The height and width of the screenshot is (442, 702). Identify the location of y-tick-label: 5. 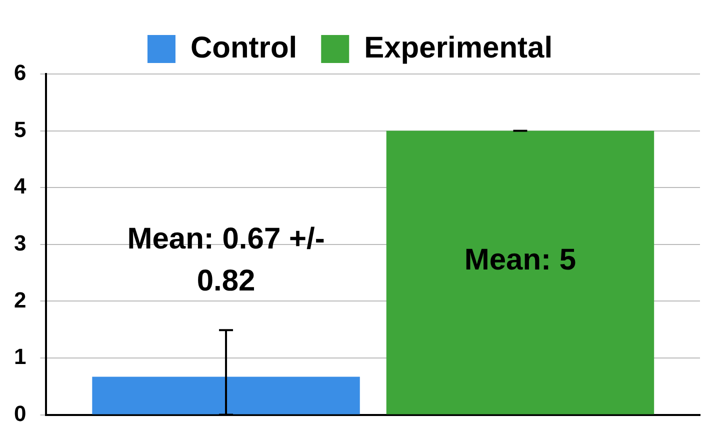
(20, 129).